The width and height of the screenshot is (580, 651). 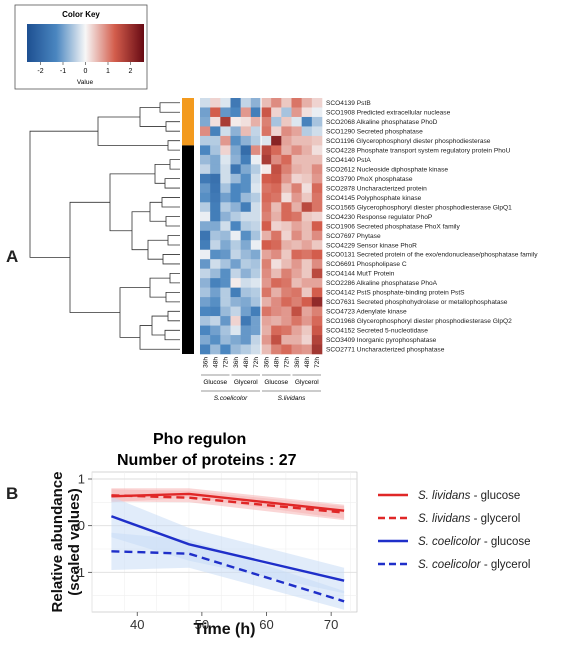 I want to click on protein-label: SCO2771 Uncharacterized phosphatase, so click(x=385, y=350).